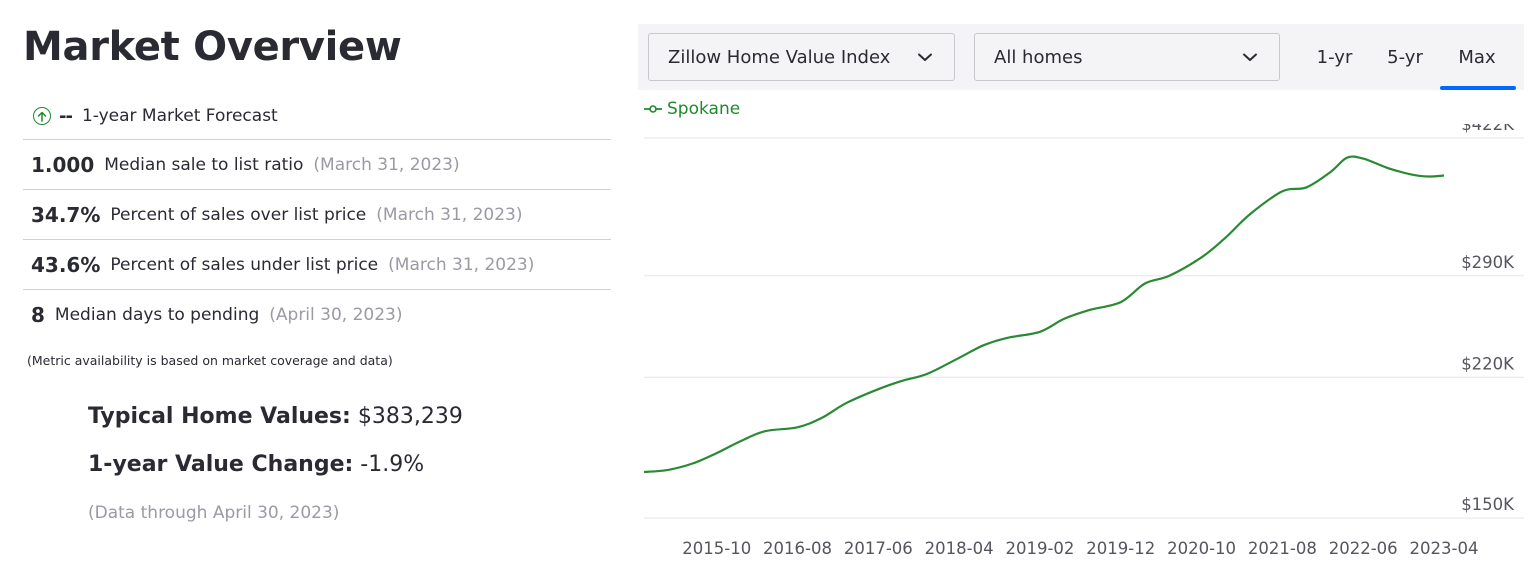  Describe the element at coordinates (1039, 548) in the screenshot. I see `x-tick-label: 2019-02` at that location.